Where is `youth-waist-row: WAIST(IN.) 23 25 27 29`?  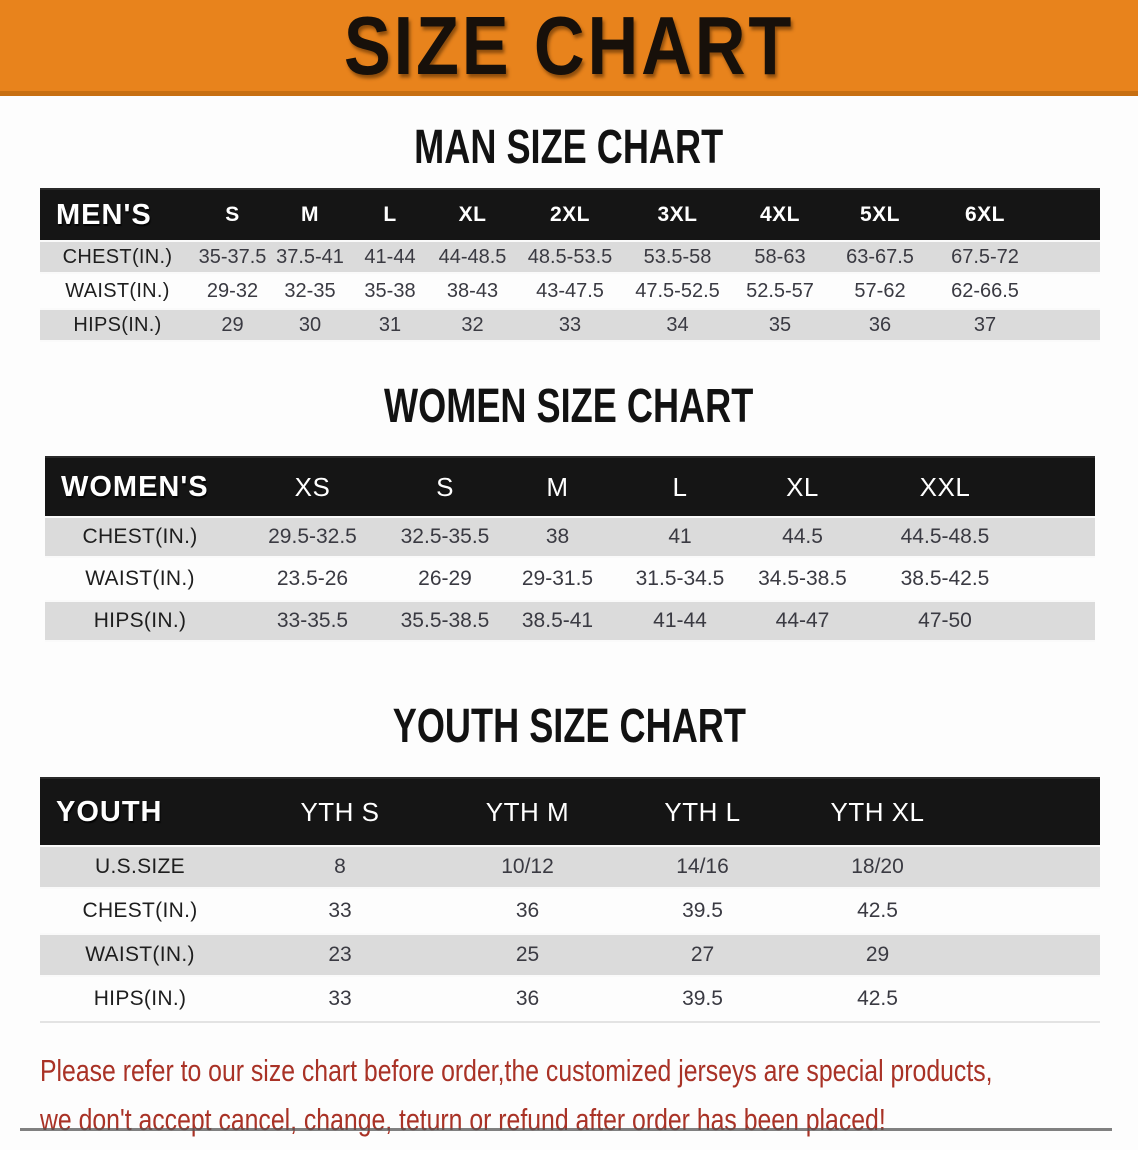 youth-waist-row: WAIST(IN.) 23 25 27 29 is located at coordinates (570, 955).